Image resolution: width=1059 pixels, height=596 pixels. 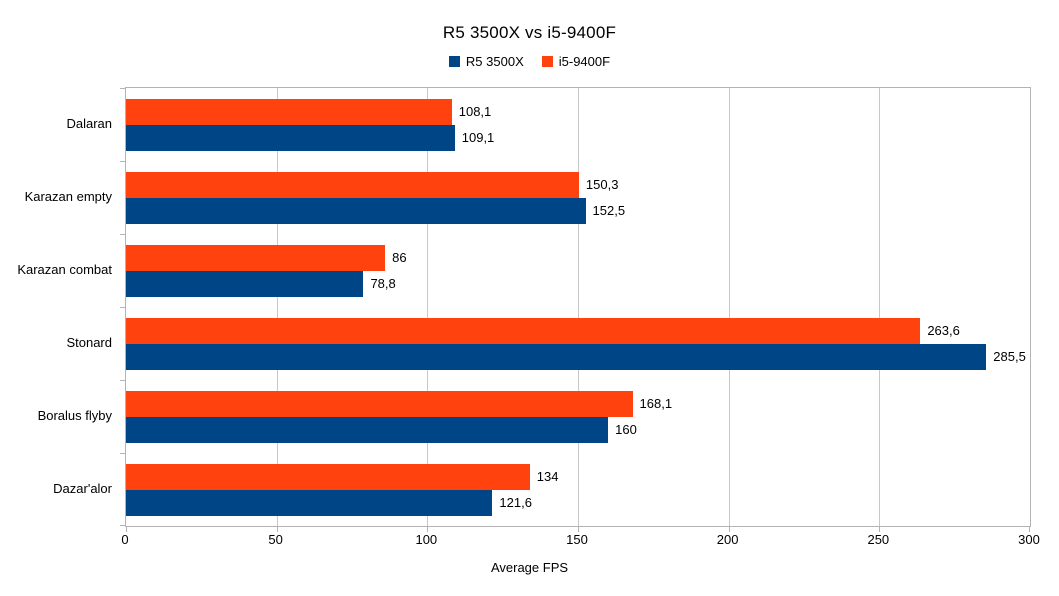 What do you see at coordinates (494, 61) in the screenshot?
I see `legend-label: R5 3500X` at bounding box center [494, 61].